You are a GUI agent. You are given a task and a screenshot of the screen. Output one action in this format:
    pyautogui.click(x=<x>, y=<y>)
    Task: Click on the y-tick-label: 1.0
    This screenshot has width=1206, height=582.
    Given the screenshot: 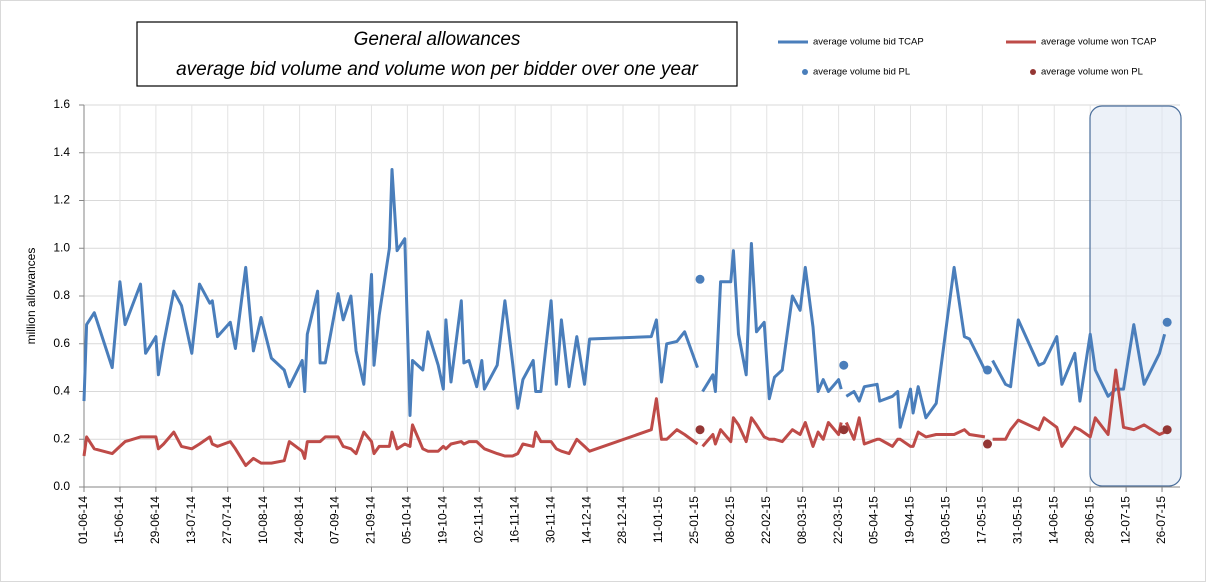 What is the action you would take?
    pyautogui.click(x=61, y=247)
    